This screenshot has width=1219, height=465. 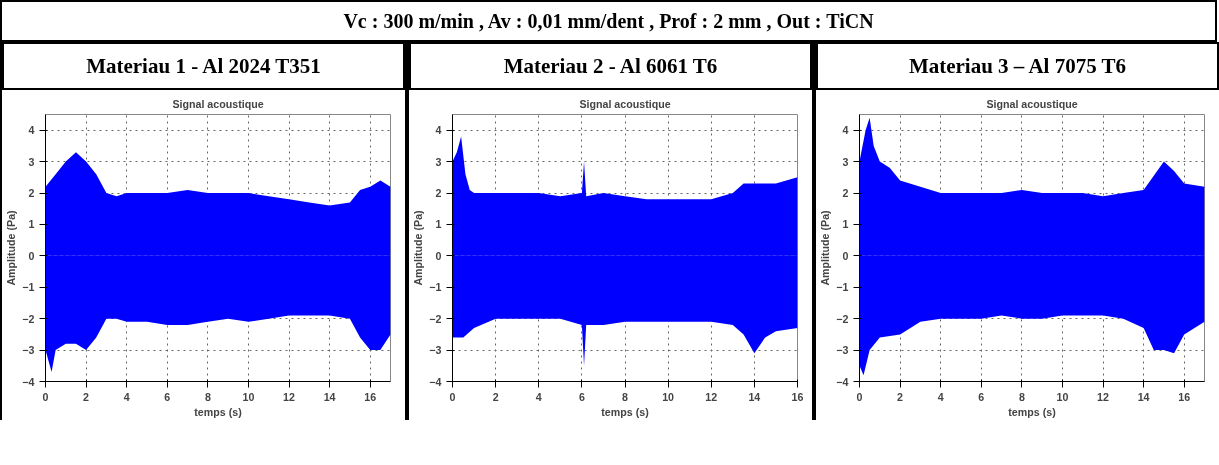 I want to click on chart-title: Materiau 1 - Al 2024 T351, so click(x=203, y=66).